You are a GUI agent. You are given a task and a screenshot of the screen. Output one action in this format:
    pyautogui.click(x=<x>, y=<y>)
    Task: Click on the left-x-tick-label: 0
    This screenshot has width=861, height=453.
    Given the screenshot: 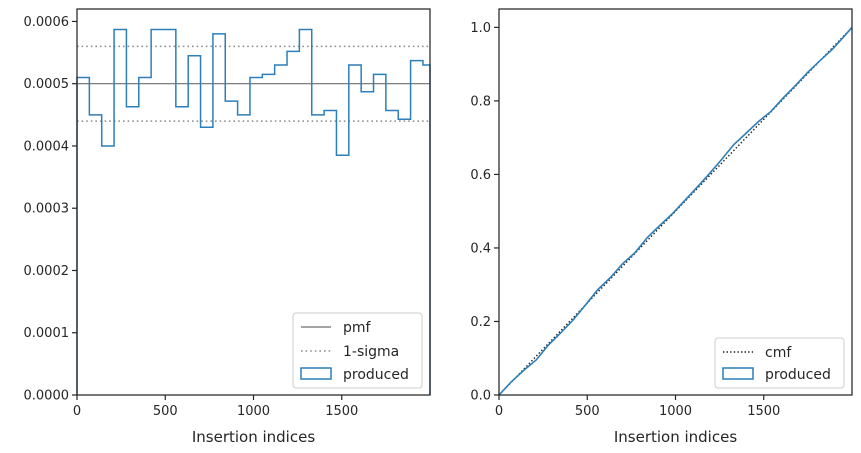 What is the action you would take?
    pyautogui.click(x=77, y=411)
    